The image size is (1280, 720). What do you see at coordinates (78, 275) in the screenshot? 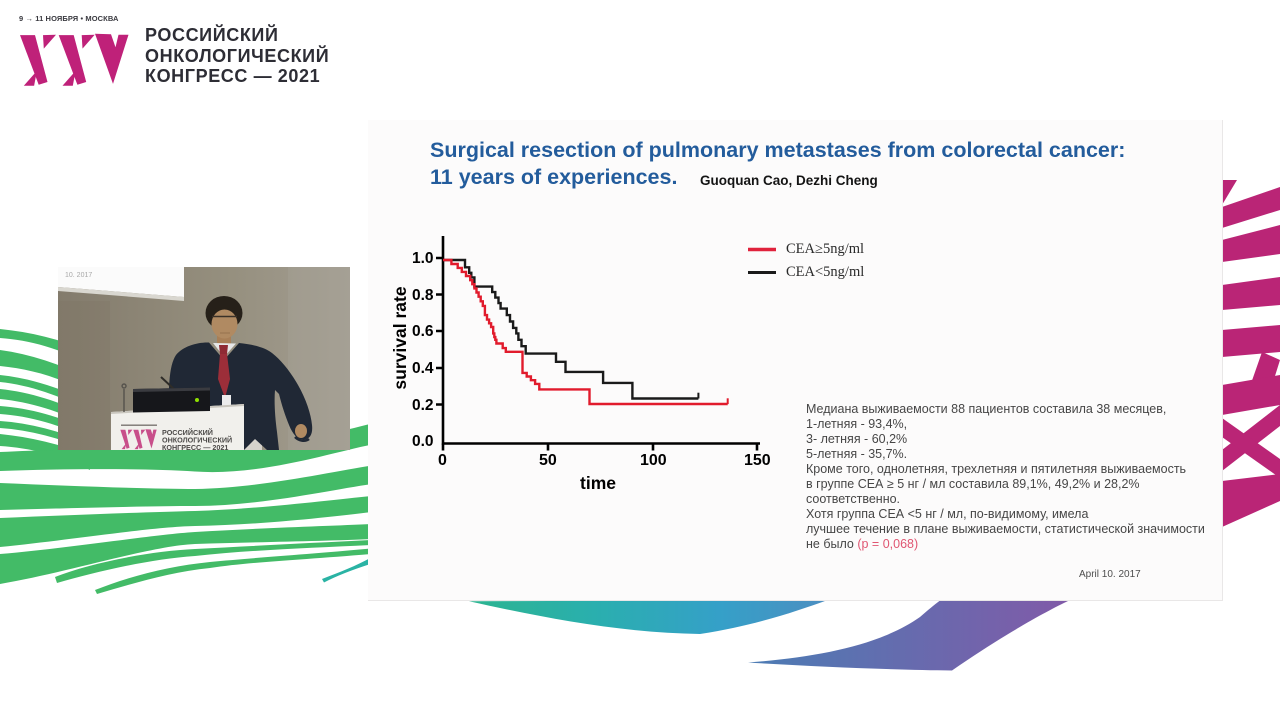
I see `svg-text: 10. 2017` at bounding box center [78, 275].